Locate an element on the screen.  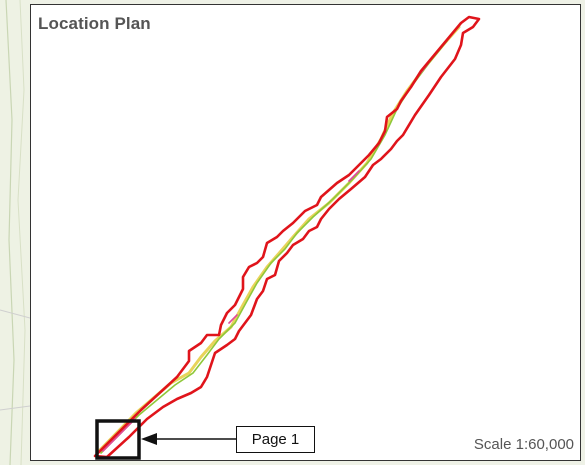
map-title: Location Plan is located at coordinates (94, 24).